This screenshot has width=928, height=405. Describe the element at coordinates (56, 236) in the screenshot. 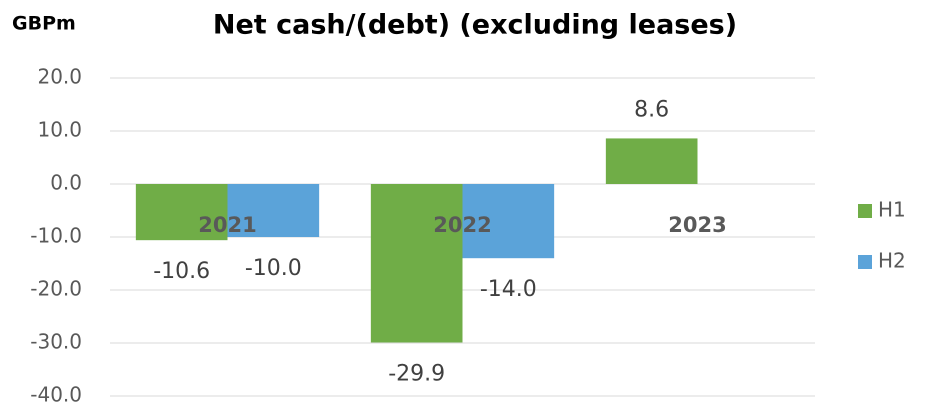

I see `y-tick-label: -10.0` at that location.